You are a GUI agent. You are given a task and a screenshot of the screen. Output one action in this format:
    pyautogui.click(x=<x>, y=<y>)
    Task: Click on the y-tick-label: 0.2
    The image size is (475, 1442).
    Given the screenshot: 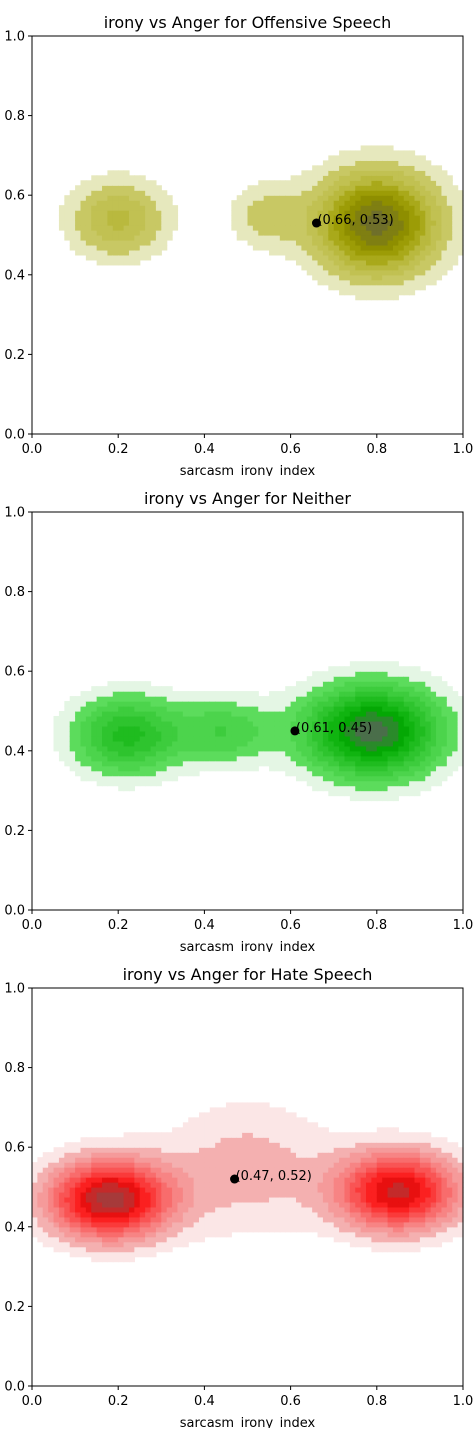 What is the action you would take?
    pyautogui.click(x=14, y=355)
    